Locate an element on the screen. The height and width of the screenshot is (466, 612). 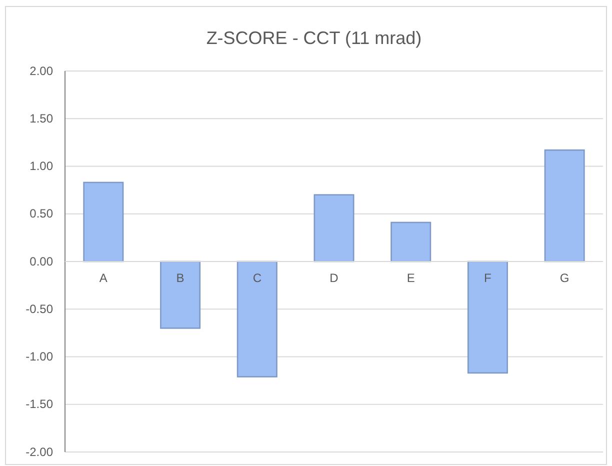
y-tick-label: 2.00 is located at coordinates (42, 71).